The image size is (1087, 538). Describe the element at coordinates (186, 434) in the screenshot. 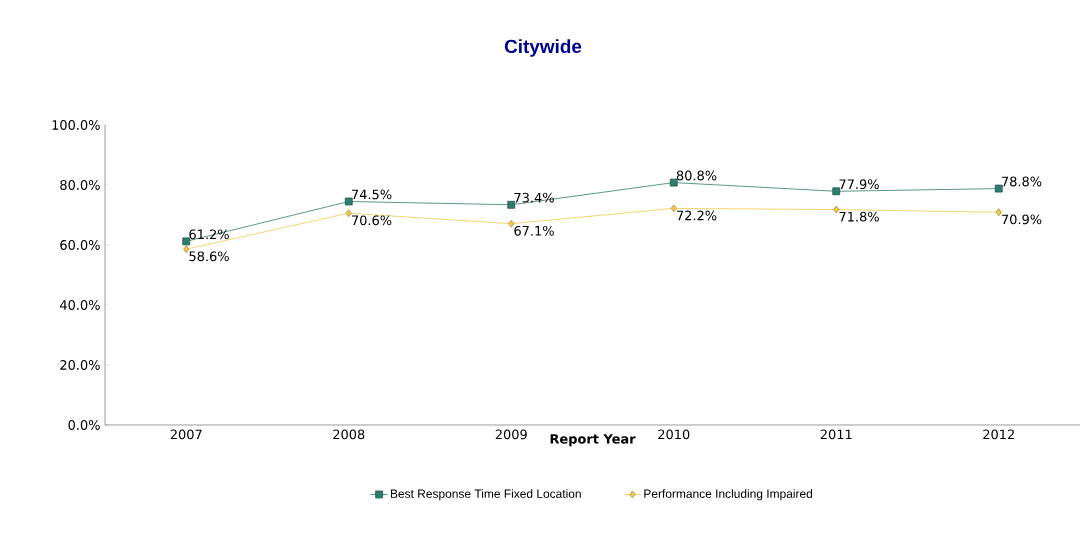

I see `x-tick-label: 2007` at that location.